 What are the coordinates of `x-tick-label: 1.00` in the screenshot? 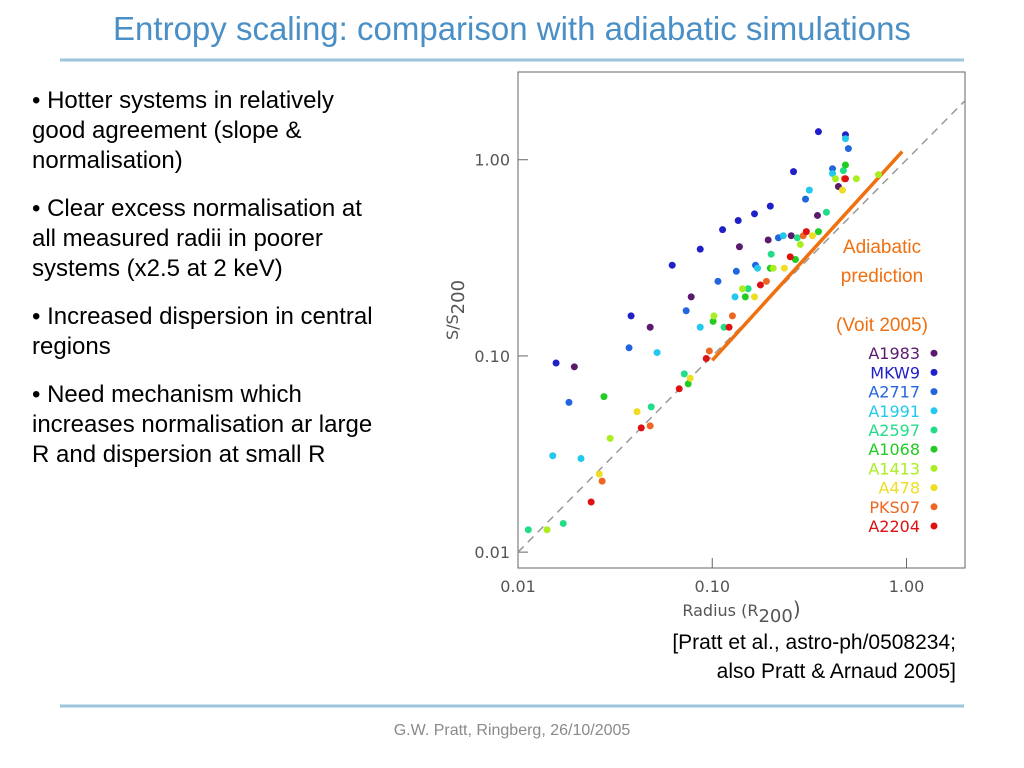 It's located at (907, 586).